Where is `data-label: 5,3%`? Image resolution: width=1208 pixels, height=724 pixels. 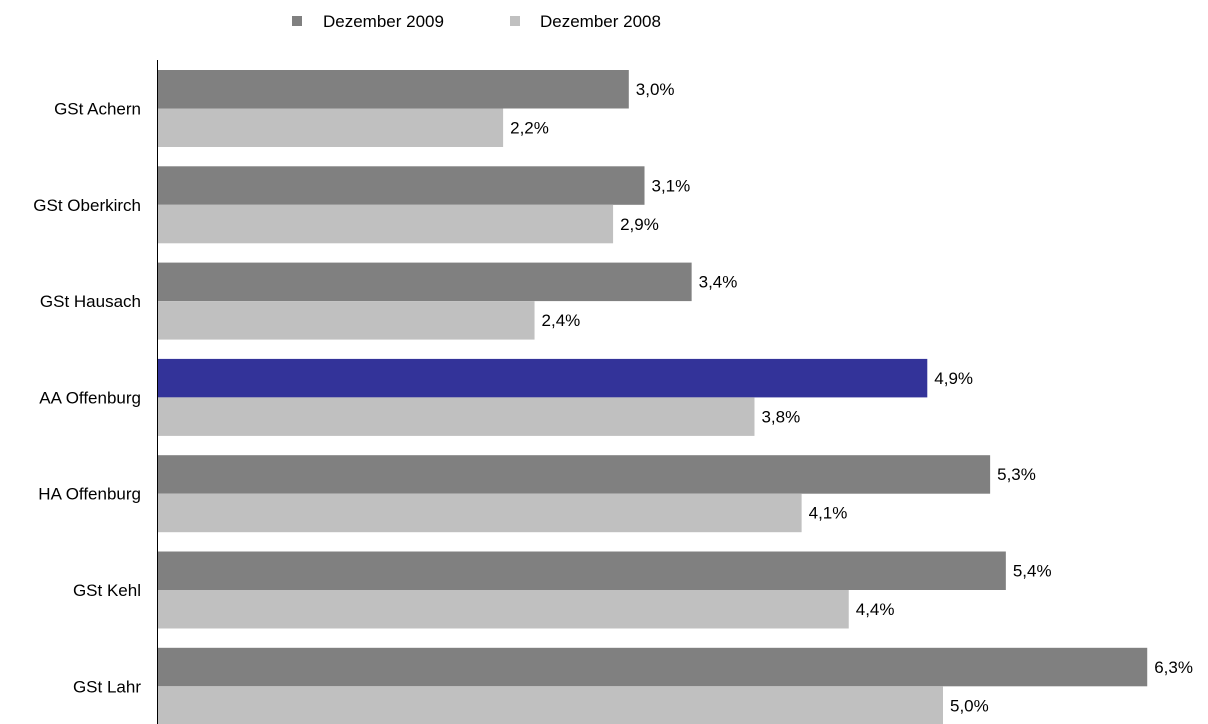
data-label: 5,3% is located at coordinates (1016, 474).